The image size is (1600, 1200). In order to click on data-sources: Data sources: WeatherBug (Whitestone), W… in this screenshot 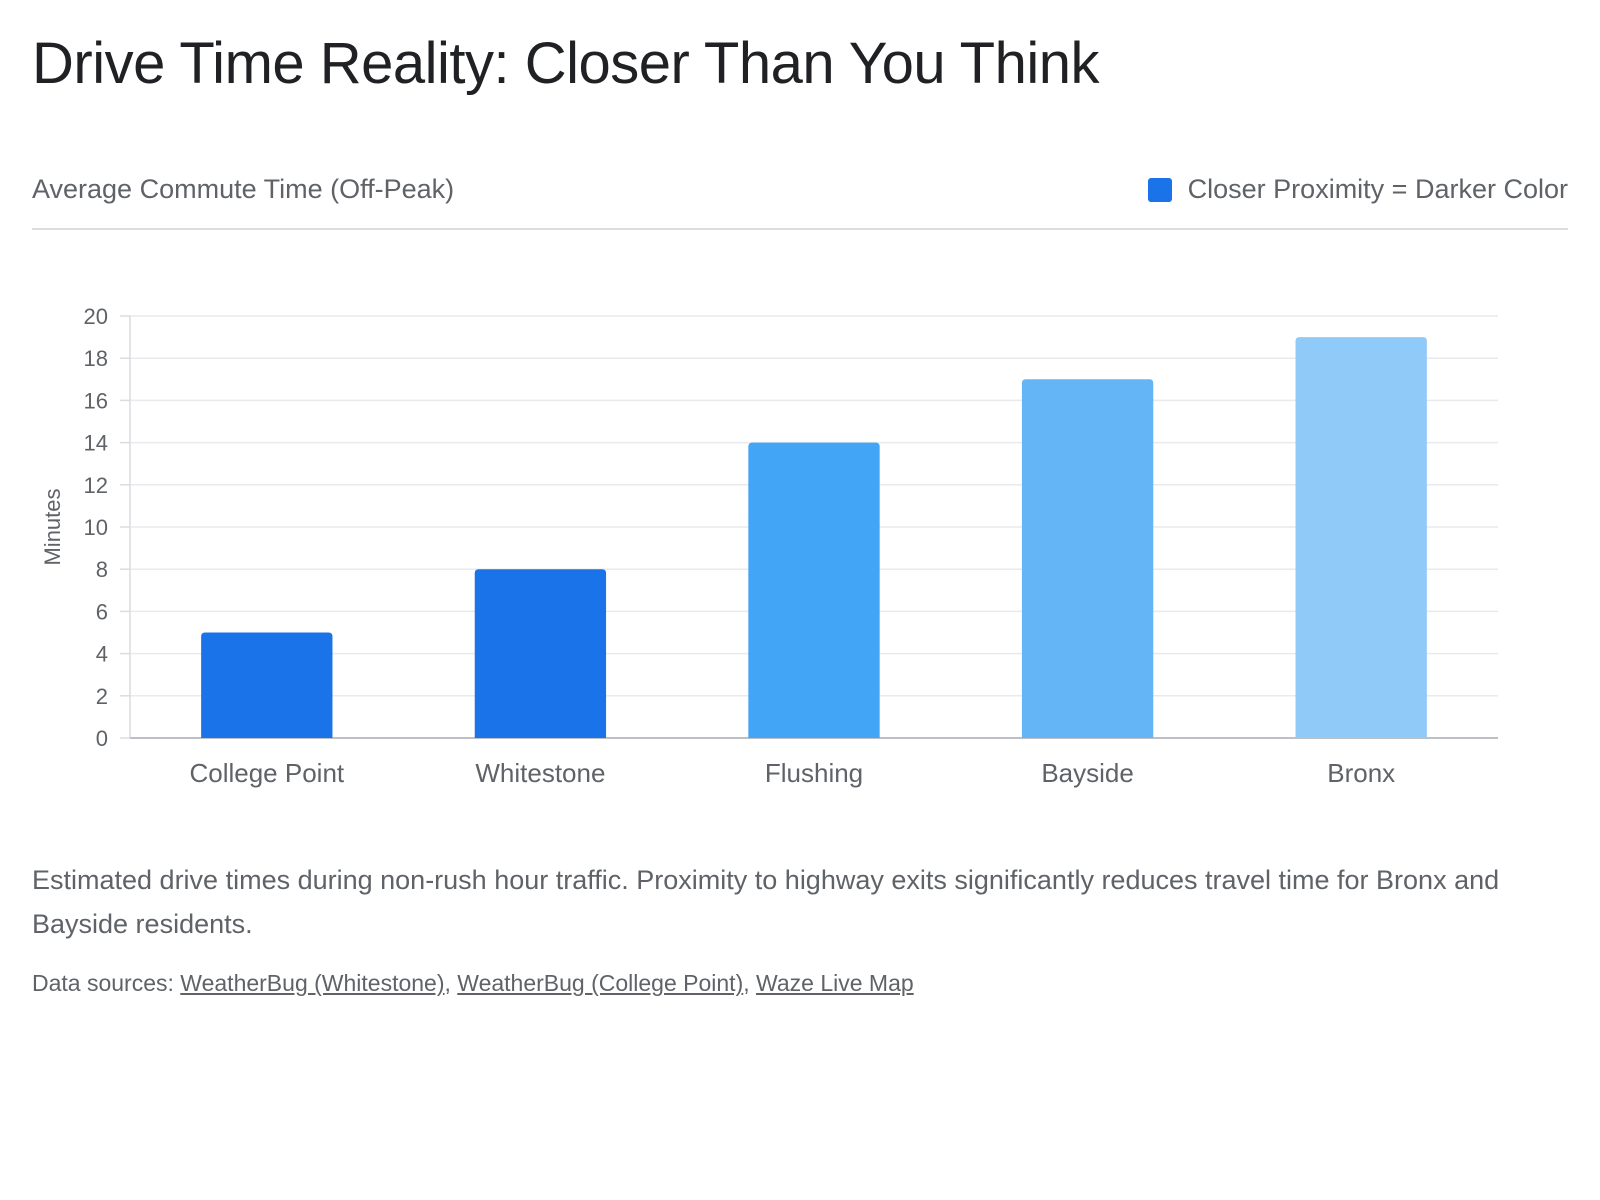, I will do `click(473, 983)`.